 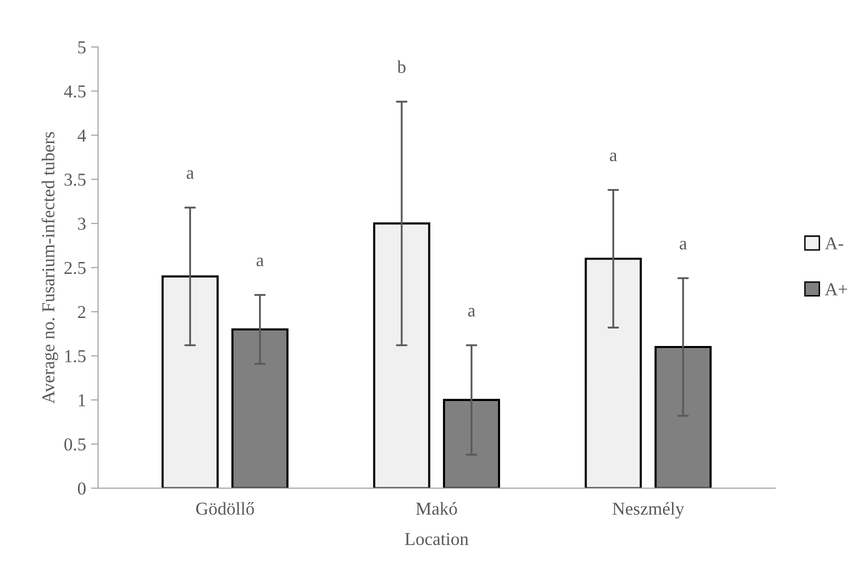 What do you see at coordinates (834, 243) in the screenshot?
I see `legend-label: A-` at bounding box center [834, 243].